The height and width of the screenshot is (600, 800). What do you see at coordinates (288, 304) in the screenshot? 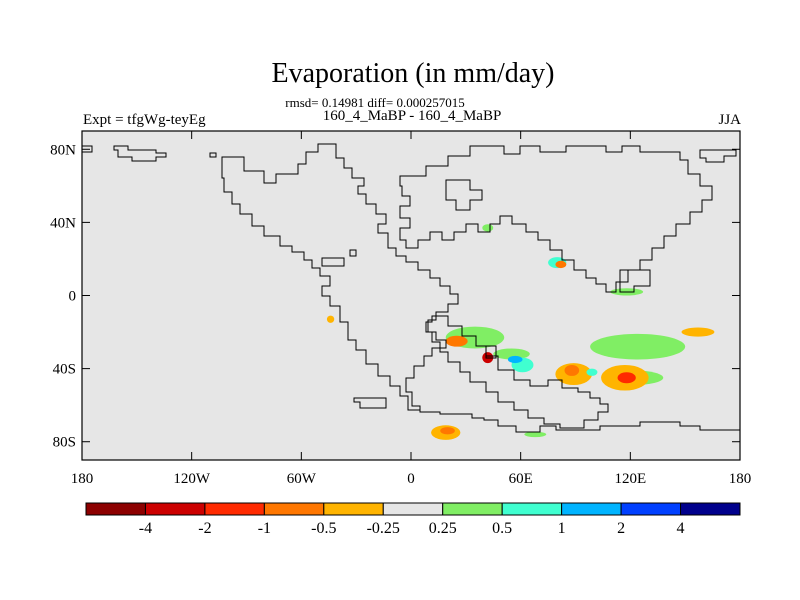
I see `anomaly-region-tropical-atlantic-orange` at bounding box center [288, 304].